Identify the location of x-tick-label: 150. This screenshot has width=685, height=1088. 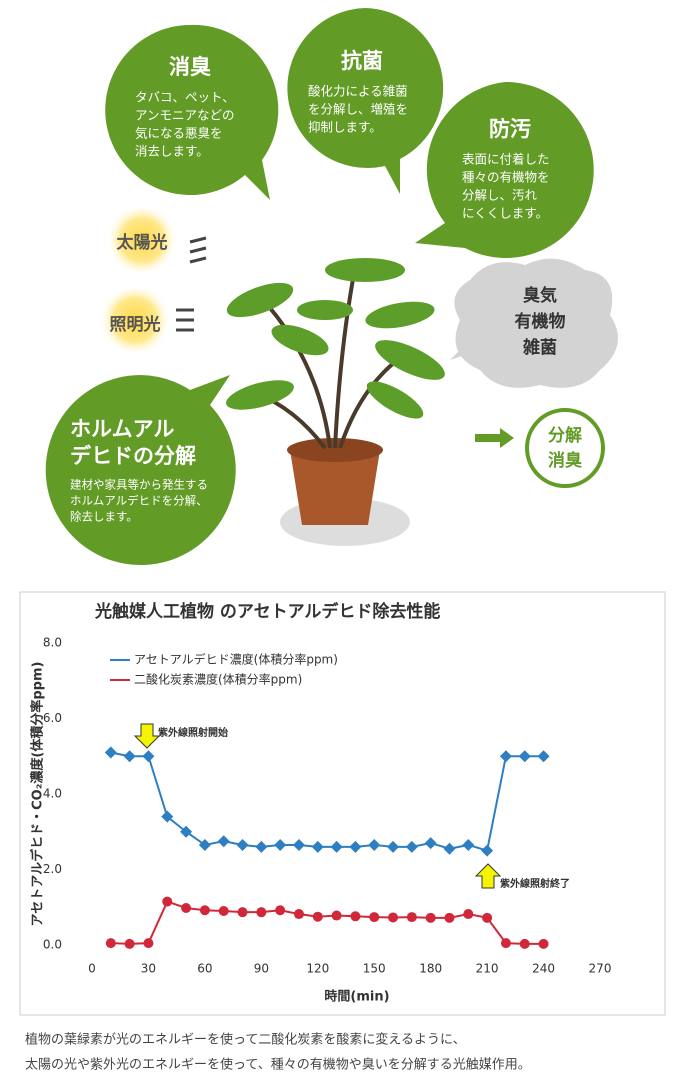
(374, 969).